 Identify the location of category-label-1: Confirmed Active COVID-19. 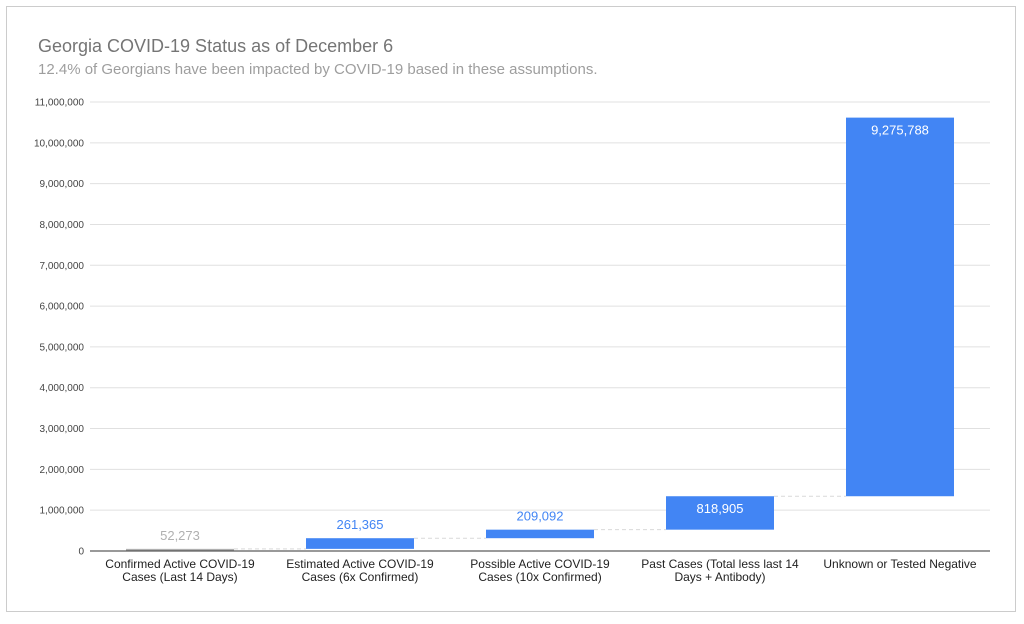
(180, 564).